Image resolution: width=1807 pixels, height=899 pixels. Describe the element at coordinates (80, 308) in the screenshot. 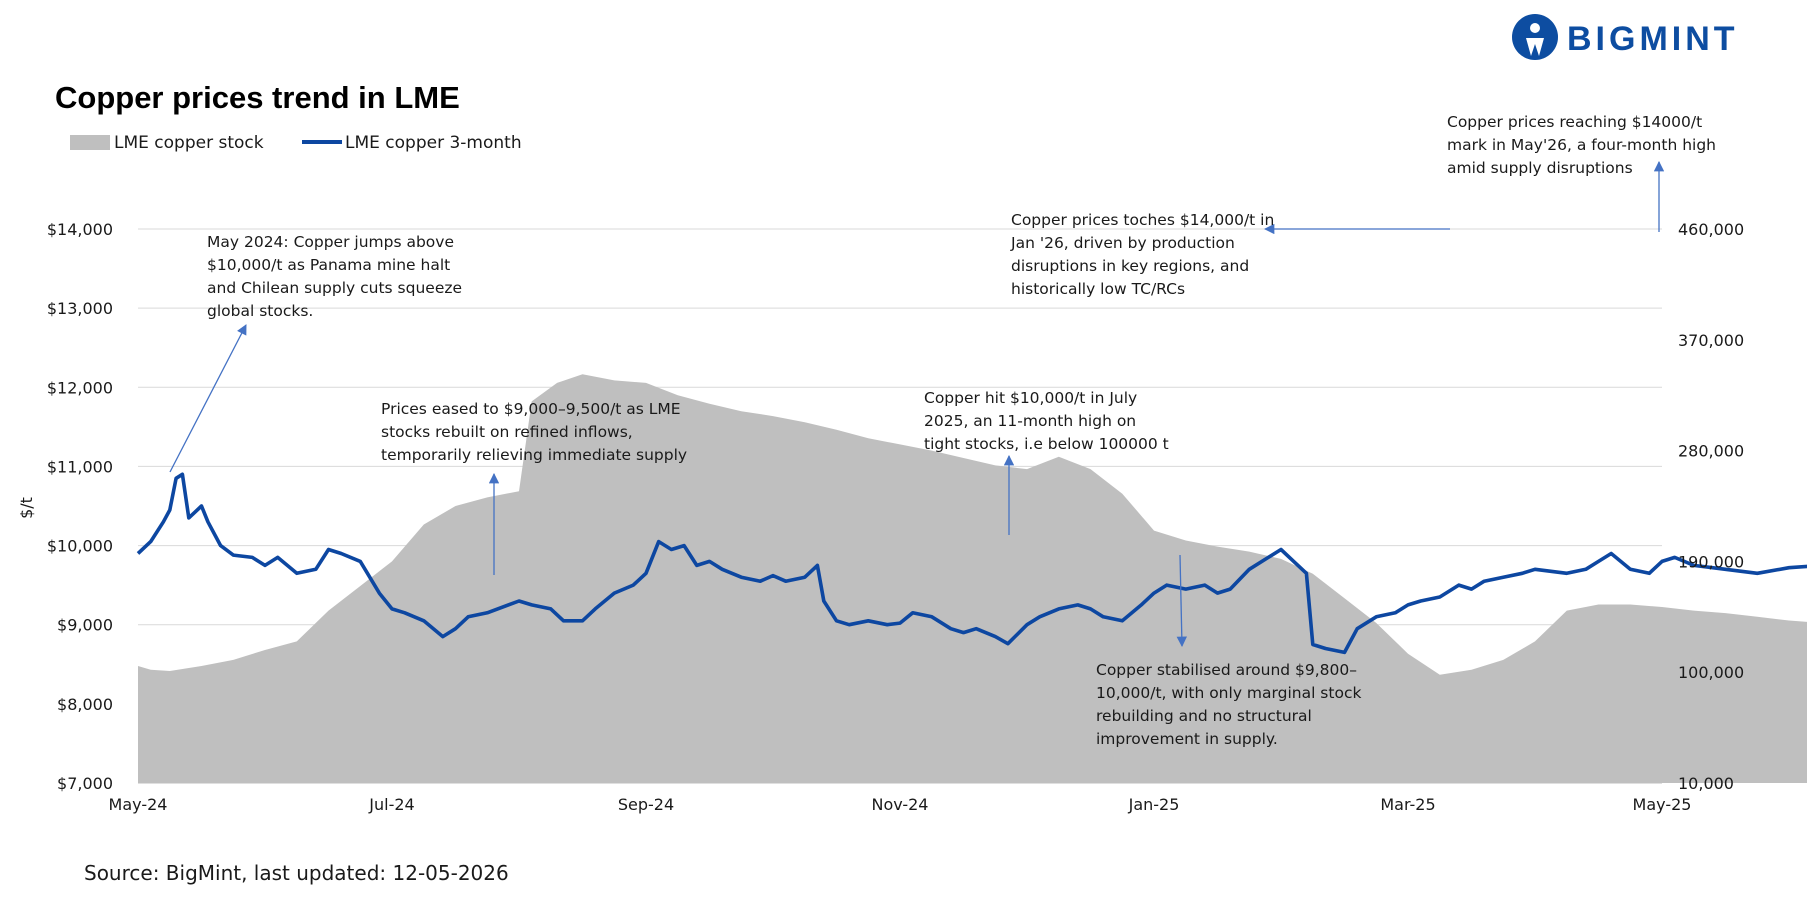

I see `y-tick-label: $13,000` at that location.